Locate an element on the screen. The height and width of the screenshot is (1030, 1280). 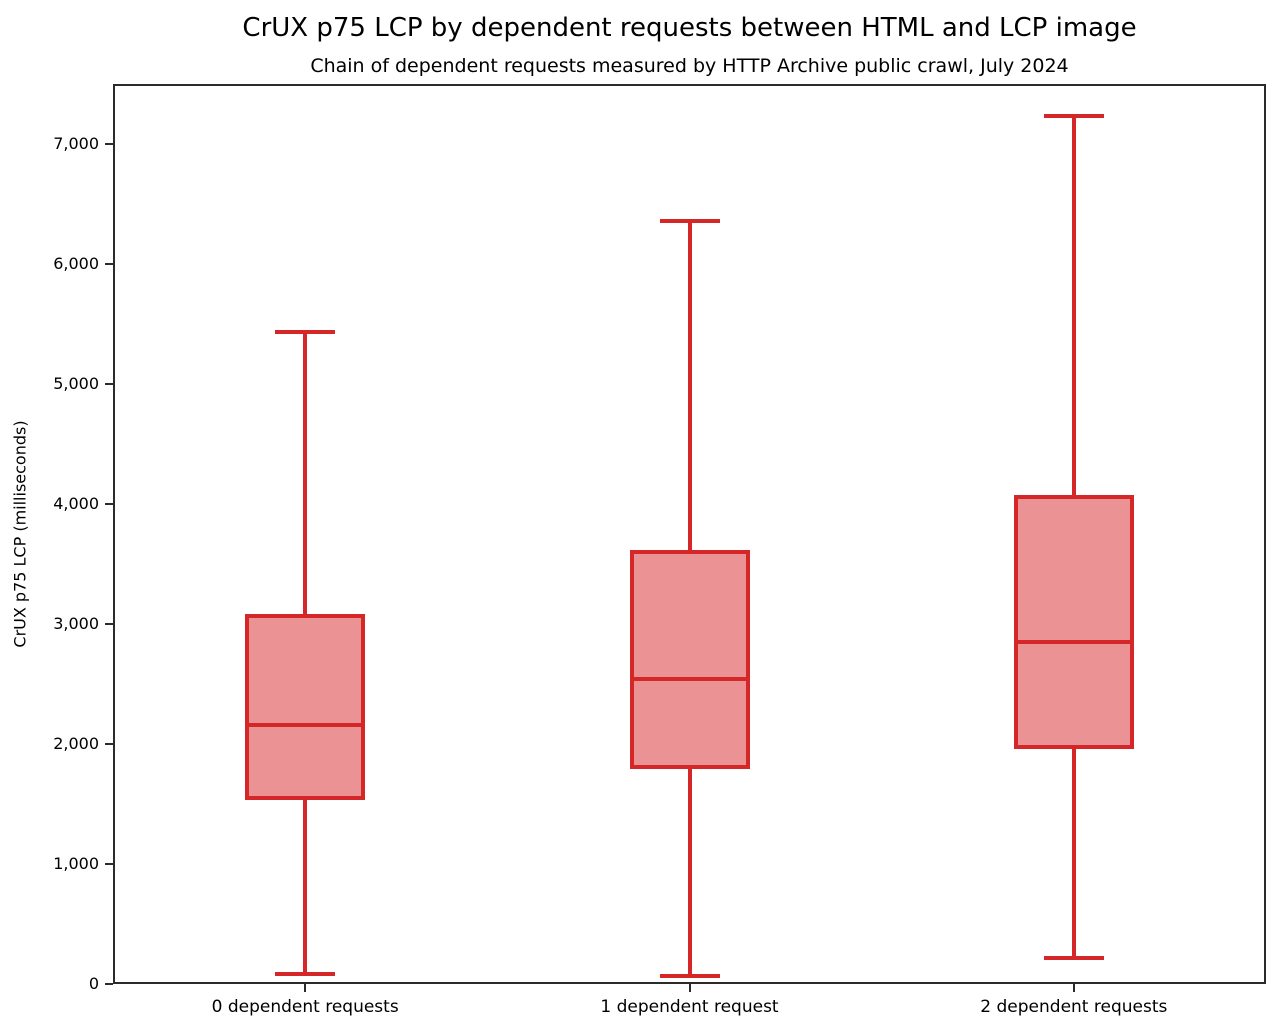
y-tick-label: 6,000 is located at coordinates (76, 263).